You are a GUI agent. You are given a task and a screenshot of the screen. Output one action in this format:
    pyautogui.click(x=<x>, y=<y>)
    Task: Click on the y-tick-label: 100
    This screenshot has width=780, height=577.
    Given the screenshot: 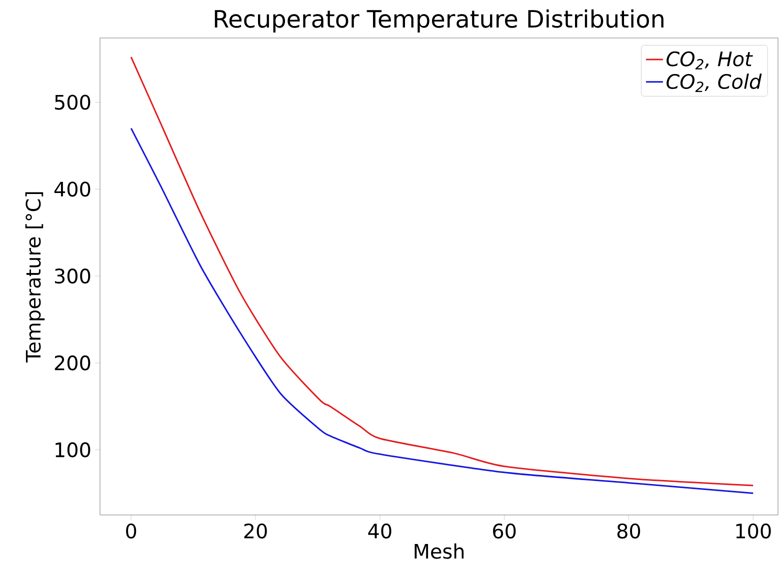 What is the action you would take?
    pyautogui.click(x=73, y=450)
    